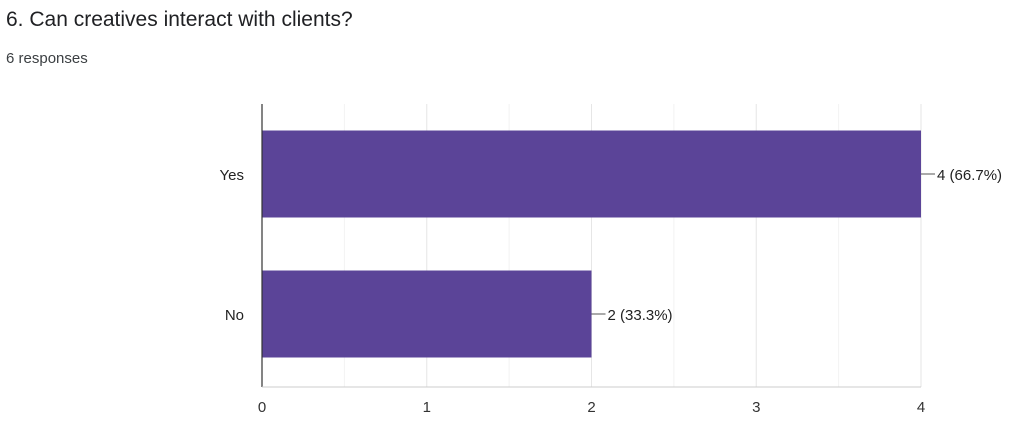  Describe the element at coordinates (47, 58) in the screenshot. I see `response-count: 6 responses` at that location.